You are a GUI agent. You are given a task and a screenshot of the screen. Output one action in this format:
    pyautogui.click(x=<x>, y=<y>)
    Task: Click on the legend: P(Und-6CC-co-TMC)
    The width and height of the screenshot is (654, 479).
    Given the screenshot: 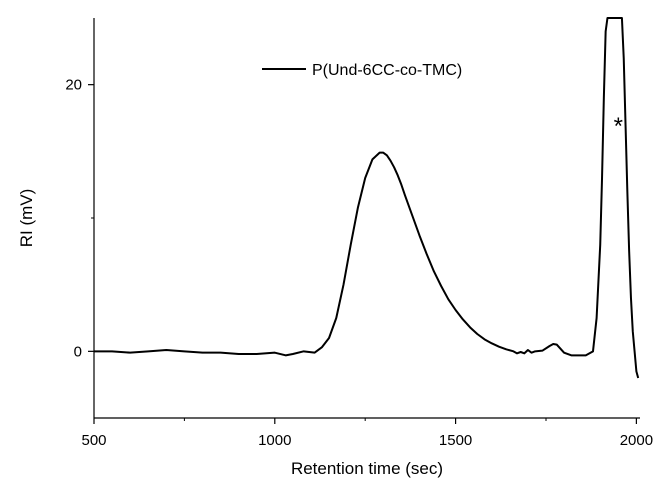 What is the action you would take?
    pyautogui.click(x=362, y=70)
    